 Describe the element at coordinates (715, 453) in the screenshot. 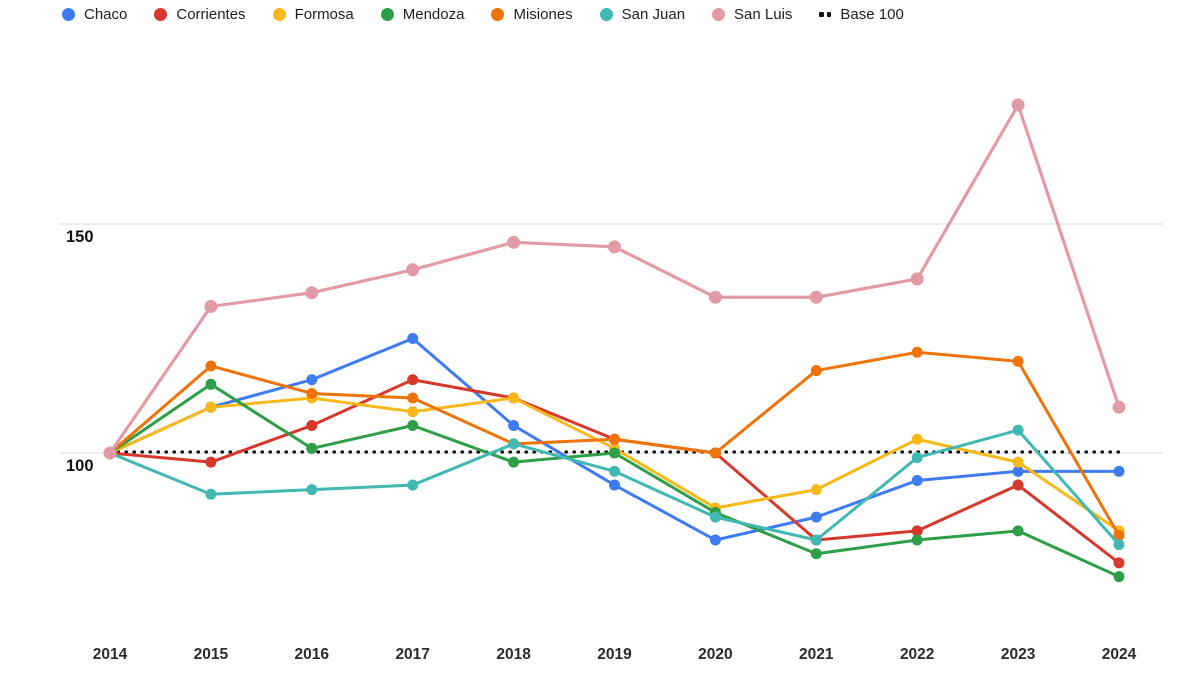

I see `data-point-misiones-2020` at that location.